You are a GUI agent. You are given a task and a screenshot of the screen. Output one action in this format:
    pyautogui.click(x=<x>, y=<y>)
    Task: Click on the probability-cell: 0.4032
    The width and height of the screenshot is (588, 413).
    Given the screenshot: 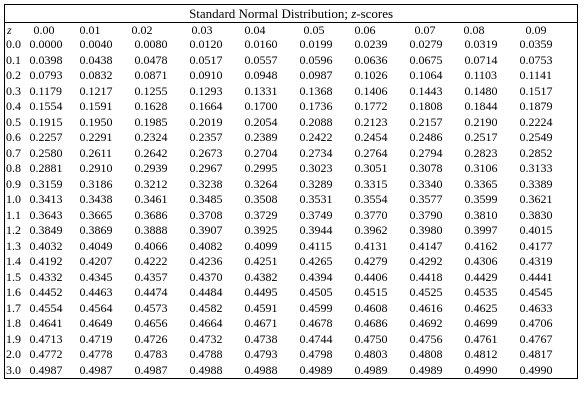 What is the action you would take?
    pyautogui.click(x=46, y=245)
    